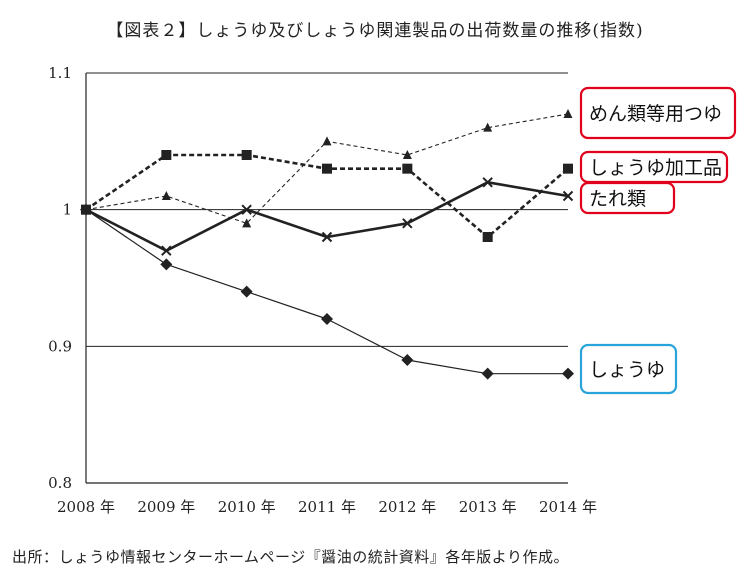  Describe the element at coordinates (166, 507) in the screenshot. I see `x-tick-label: 2009 年` at that location.